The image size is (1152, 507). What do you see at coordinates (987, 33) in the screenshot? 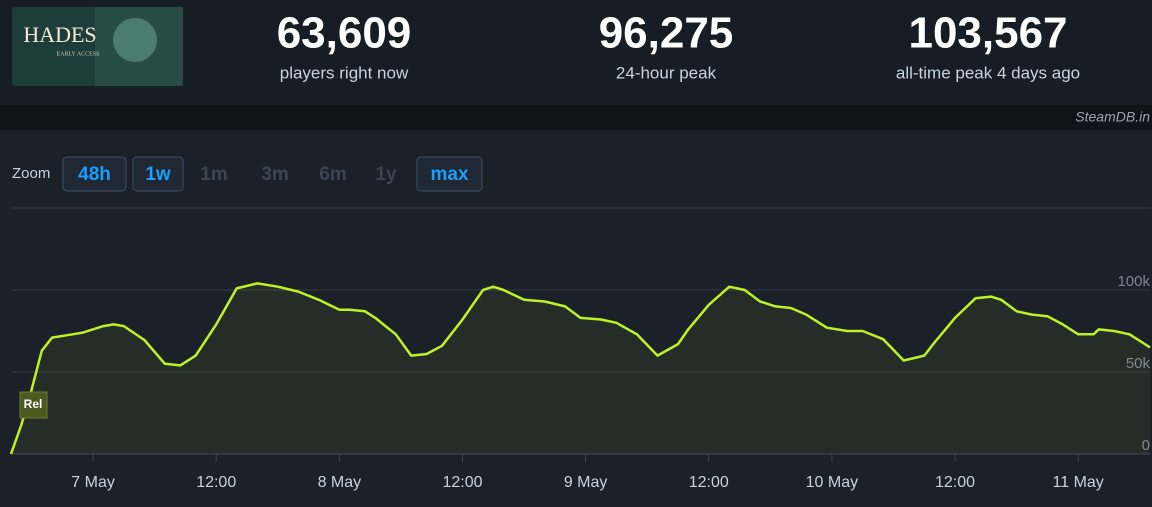
I see `stat-value: 103,567` at bounding box center [987, 33].